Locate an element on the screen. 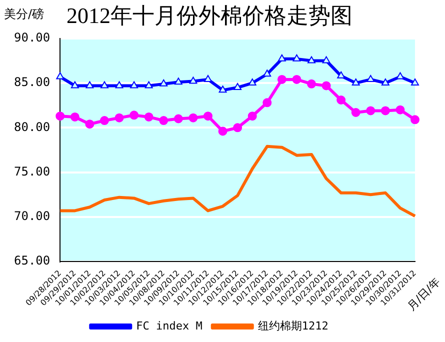  y-tick-label: 70.00 is located at coordinates (32, 216).